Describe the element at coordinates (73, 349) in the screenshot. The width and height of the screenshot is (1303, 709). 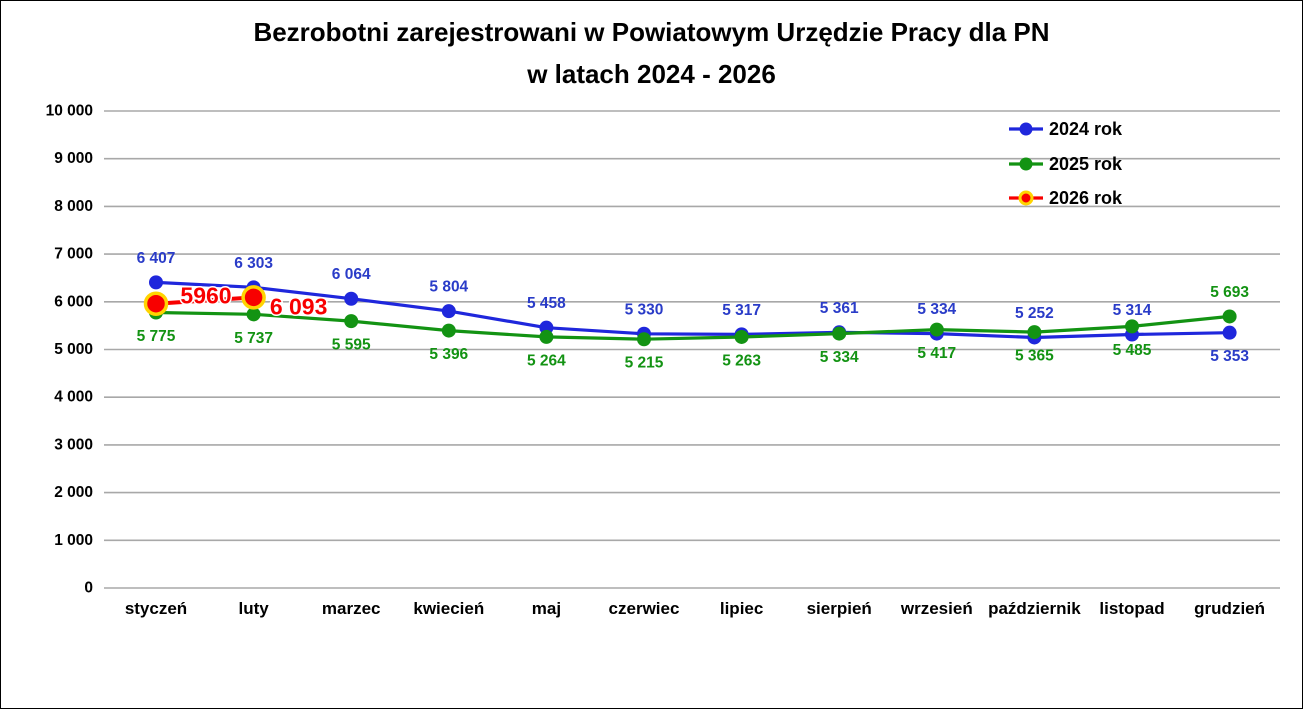
I see `y-tick-label: 5 000` at that location.